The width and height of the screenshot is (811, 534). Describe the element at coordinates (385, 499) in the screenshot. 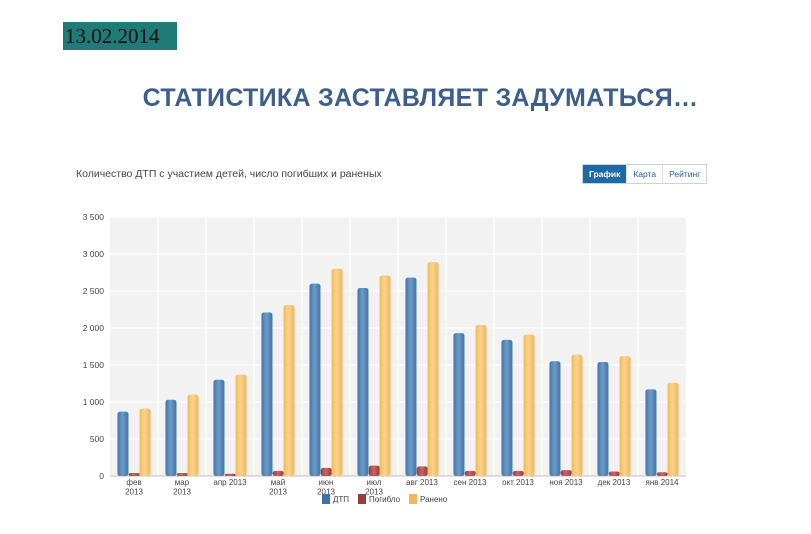

I see `legend-label: Погибло` at that location.